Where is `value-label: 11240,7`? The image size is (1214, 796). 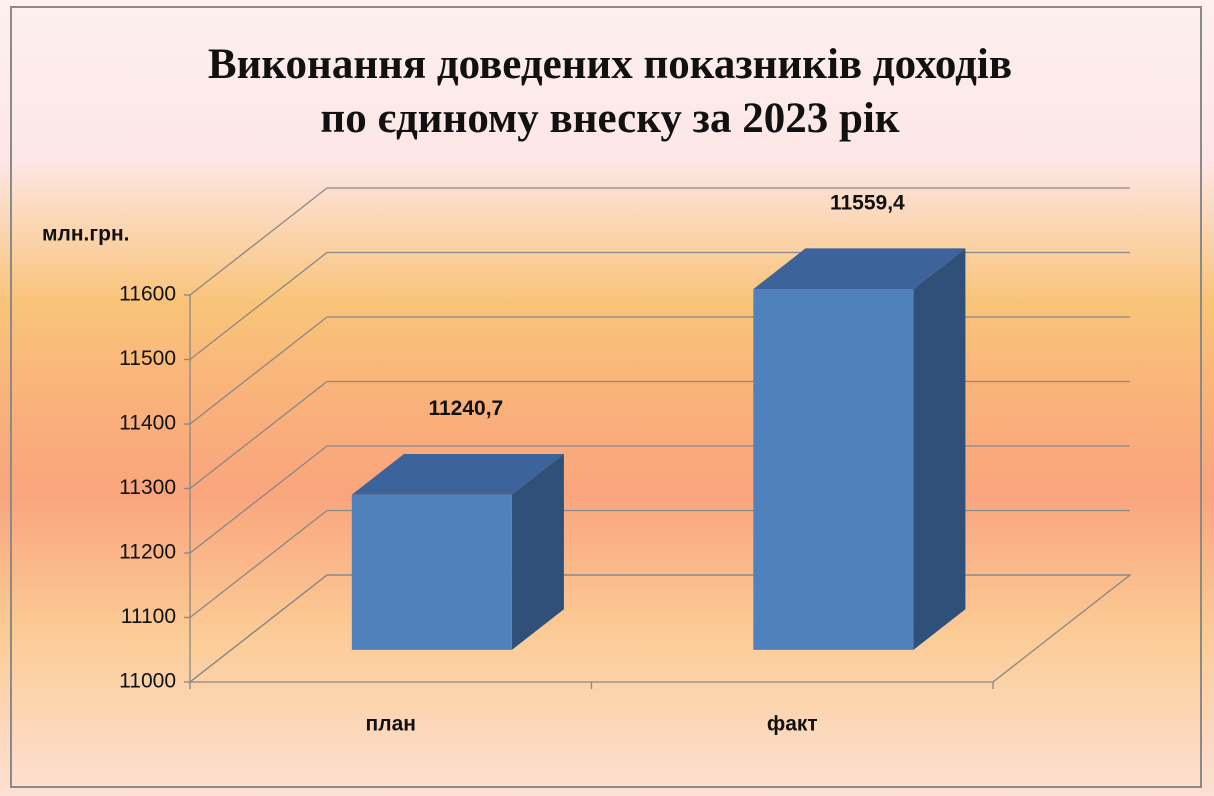 value-label: 11240,7 is located at coordinates (465, 408).